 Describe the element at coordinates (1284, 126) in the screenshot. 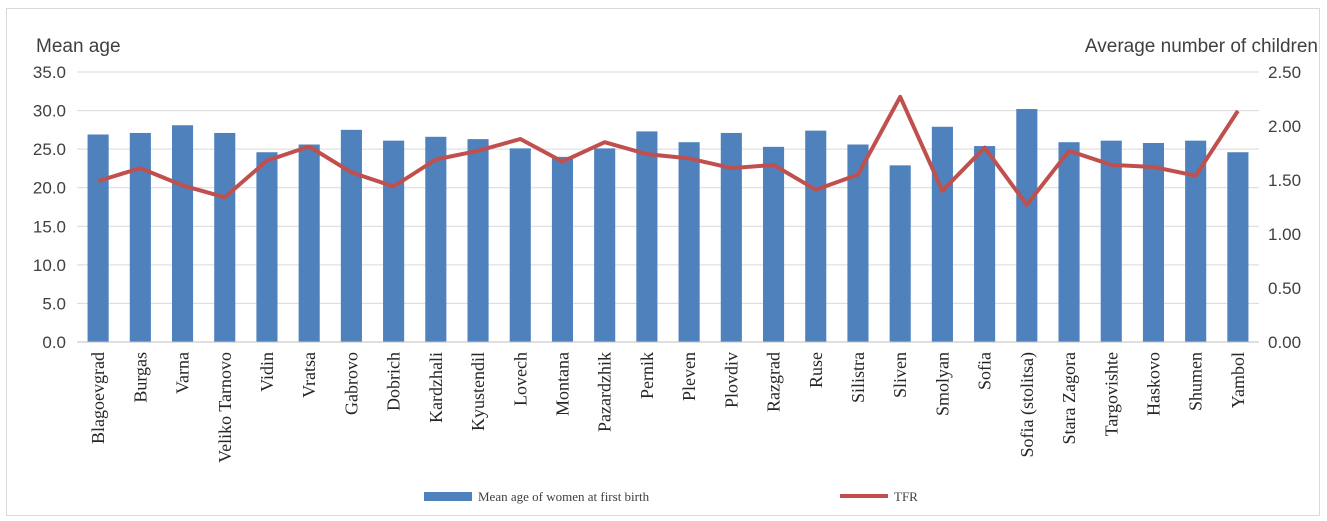

I see `y-right-tick-label: 2.00` at that location.